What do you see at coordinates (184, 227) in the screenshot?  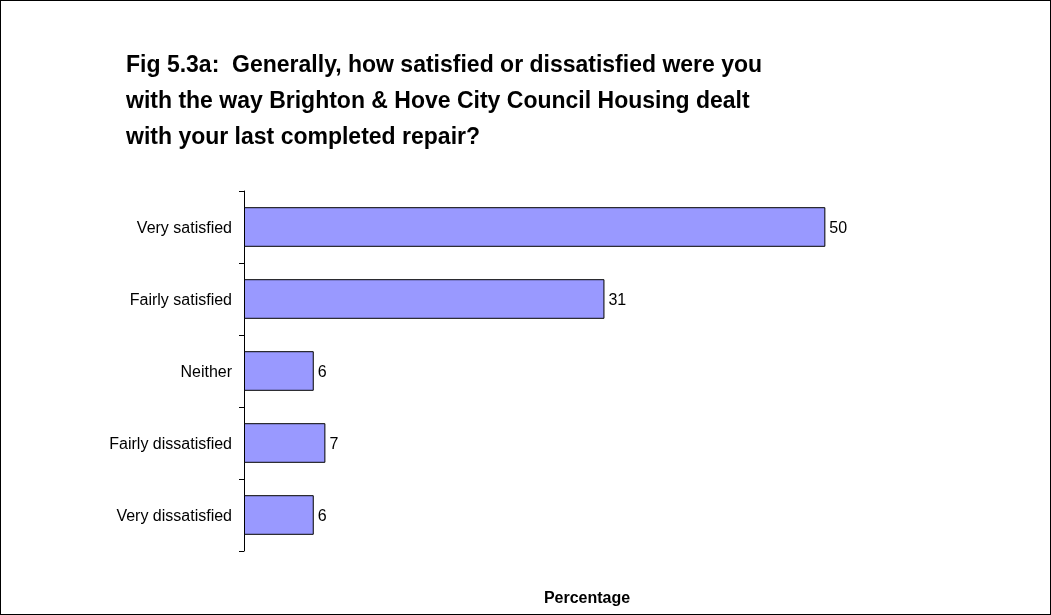 I see `y-tick-label: Very satisfied` at bounding box center [184, 227].